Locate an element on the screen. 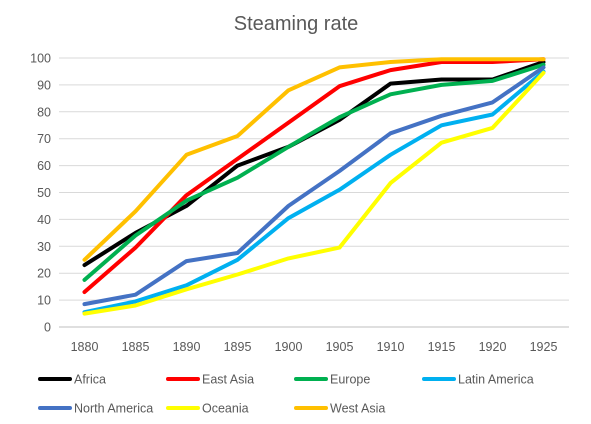 The image size is (591, 424). legend-label: Oceania is located at coordinates (225, 409).